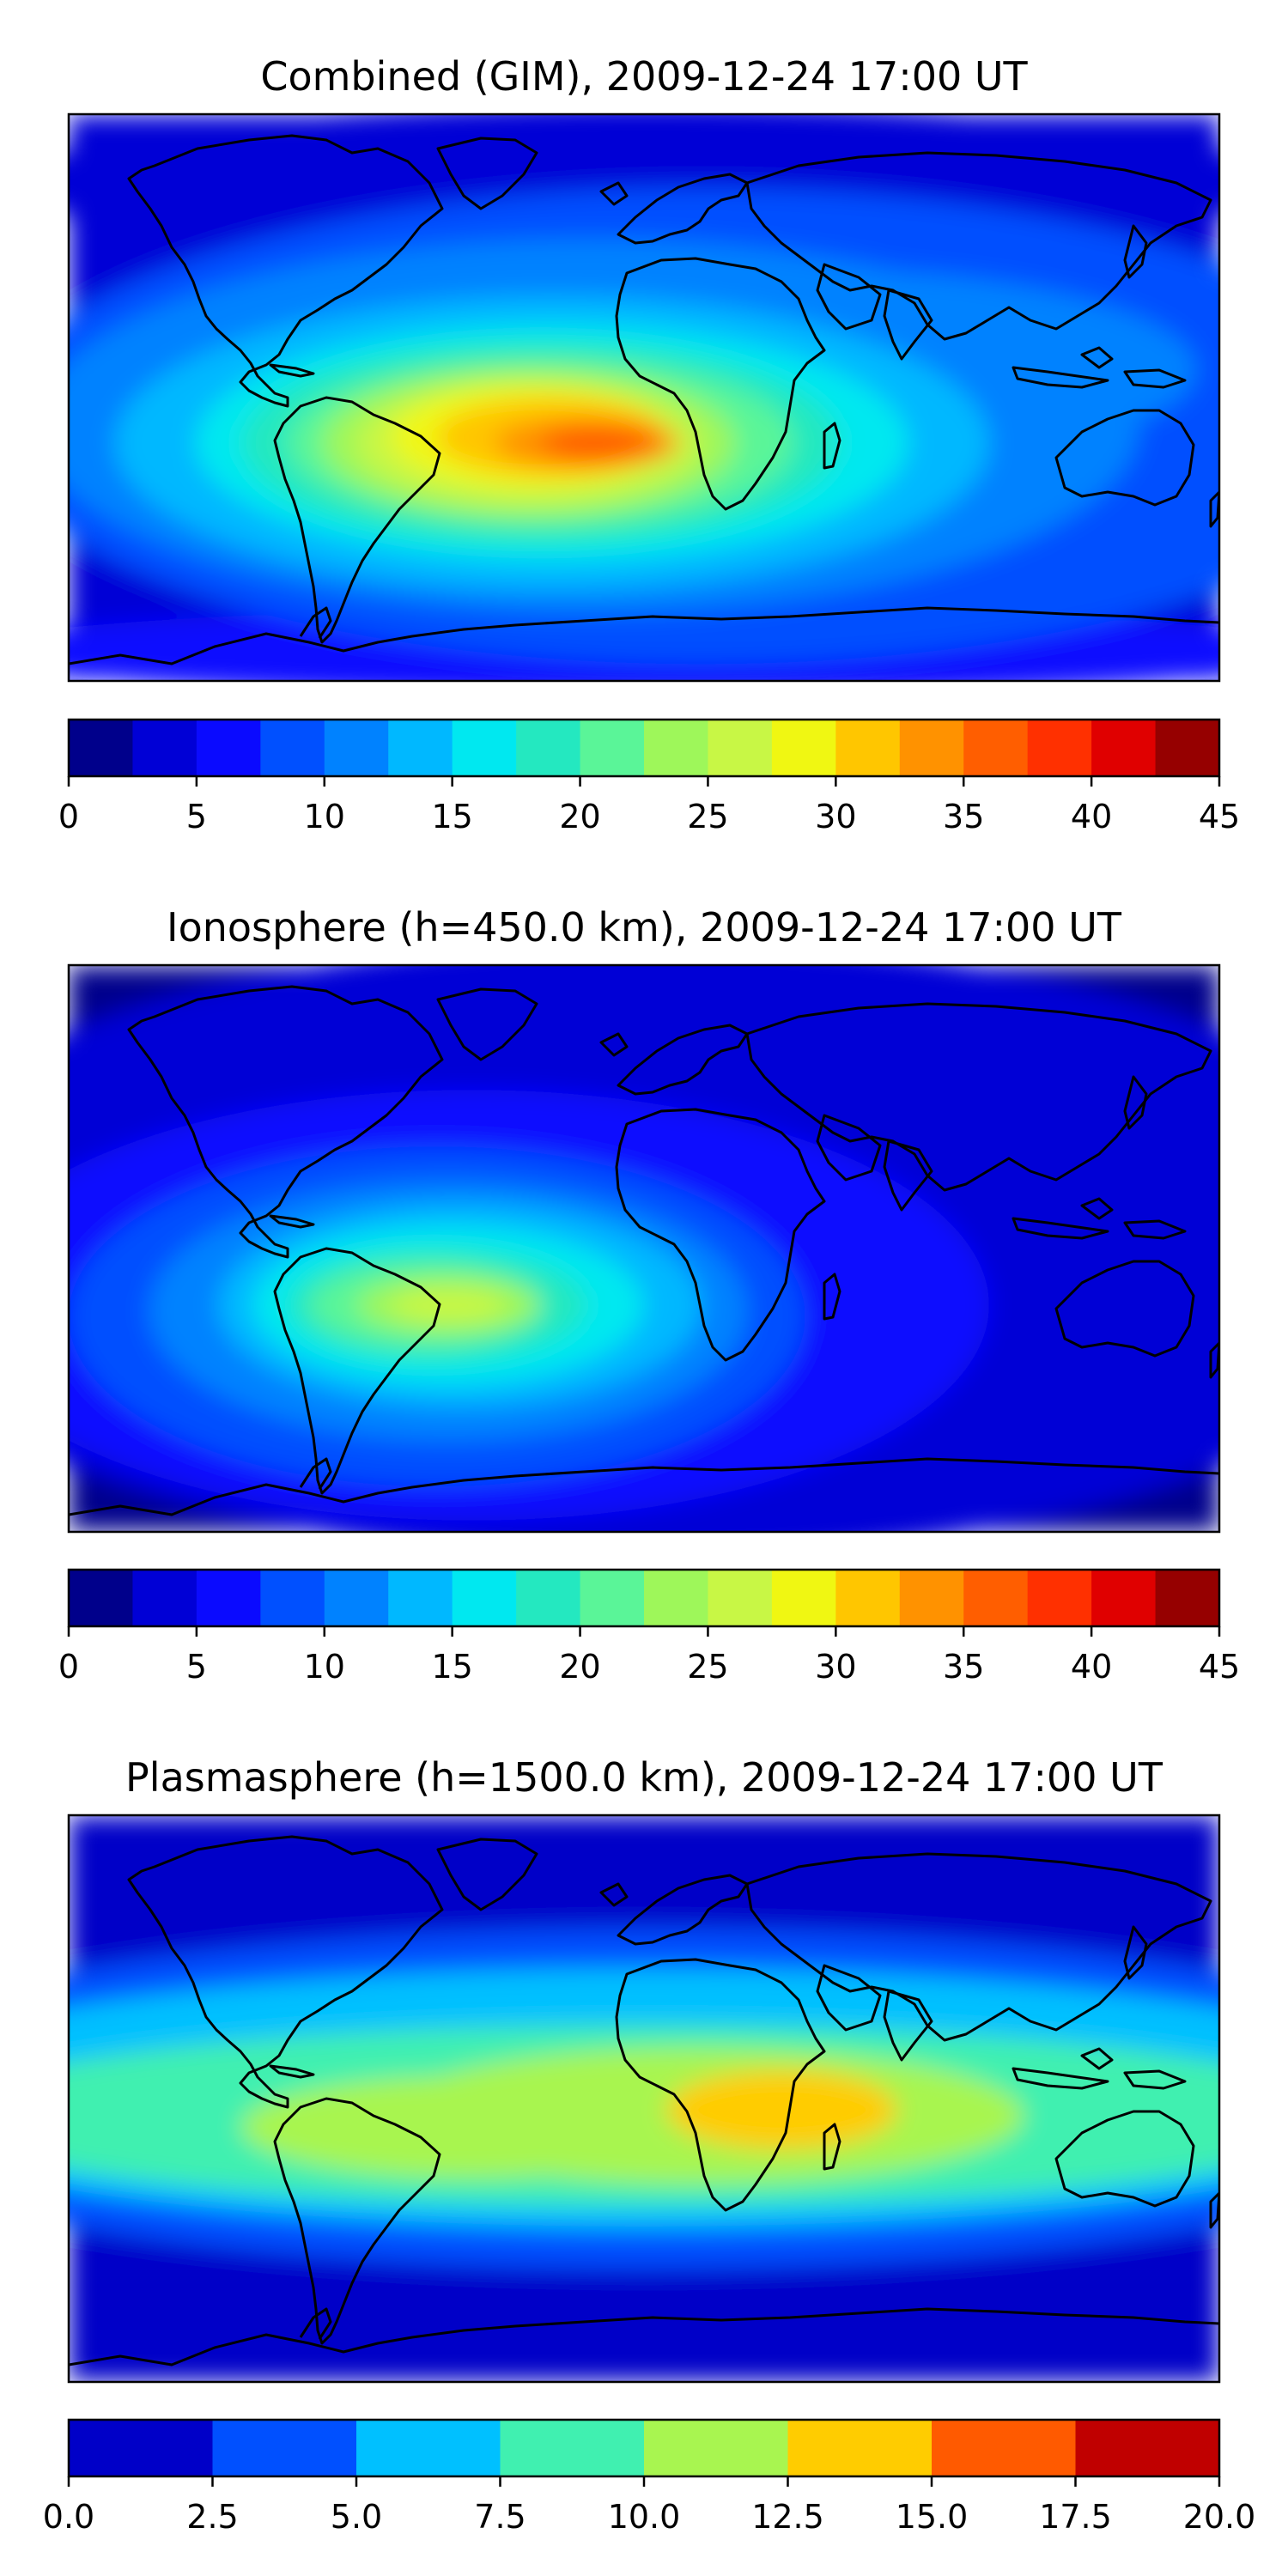  What do you see at coordinates (644, 2517) in the screenshot?
I see `colorbar-tick-label: 10.0` at bounding box center [644, 2517].